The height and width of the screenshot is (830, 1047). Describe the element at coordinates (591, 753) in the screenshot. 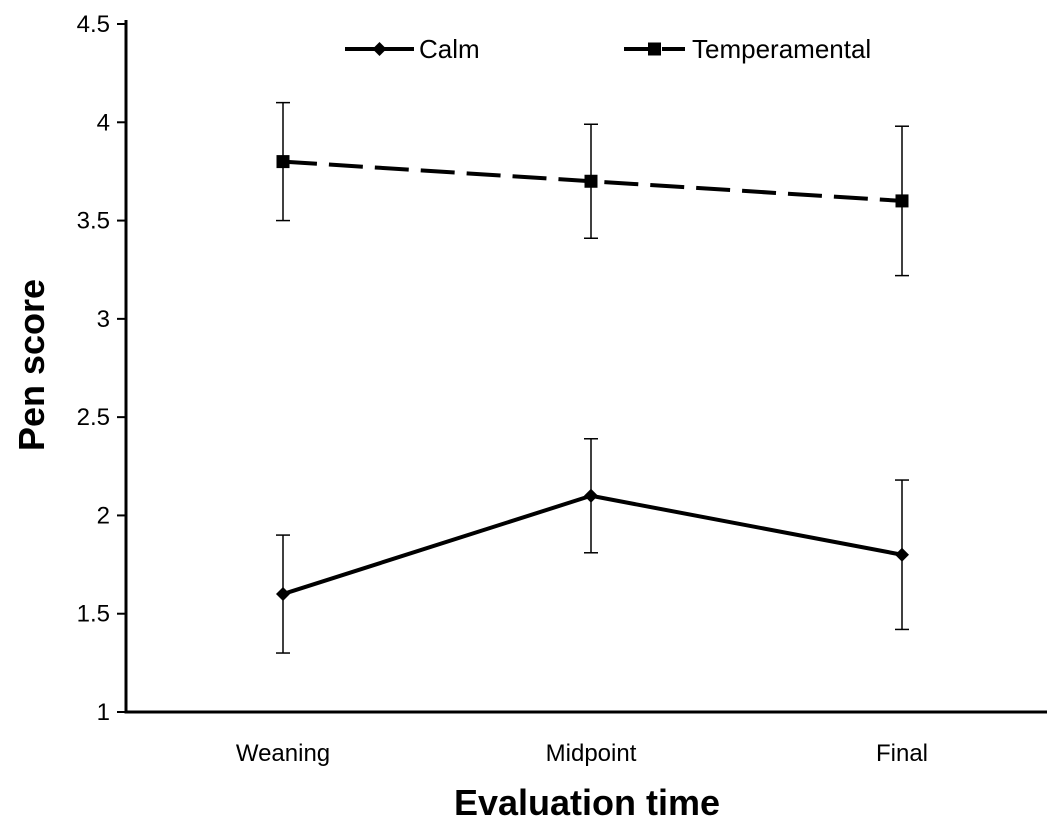

I see `x-tick-label: Midpoint` at that location.